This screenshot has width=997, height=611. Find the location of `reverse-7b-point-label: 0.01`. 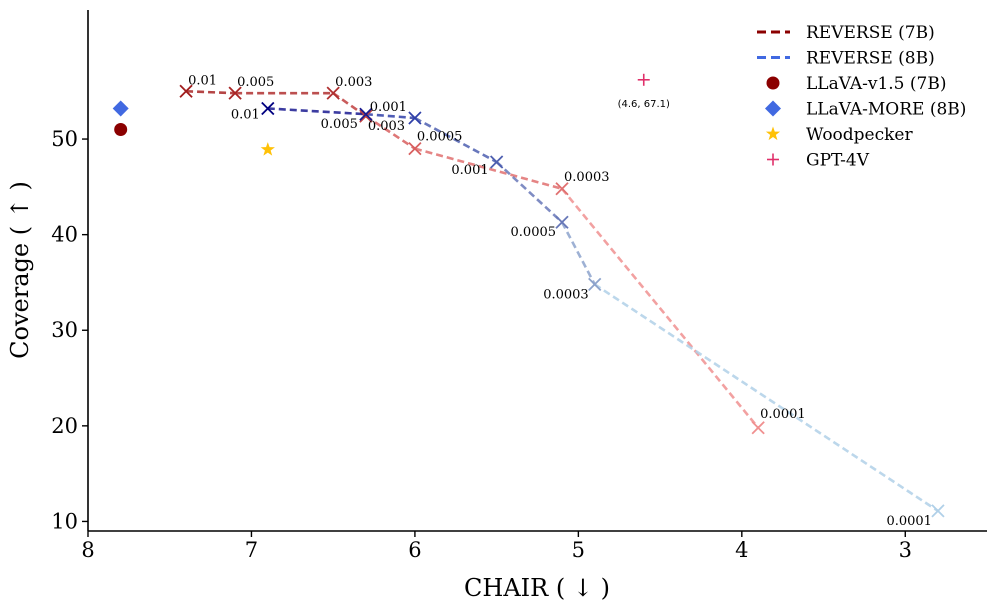

reverse-7b-point-label: 0.01 is located at coordinates (202, 80).